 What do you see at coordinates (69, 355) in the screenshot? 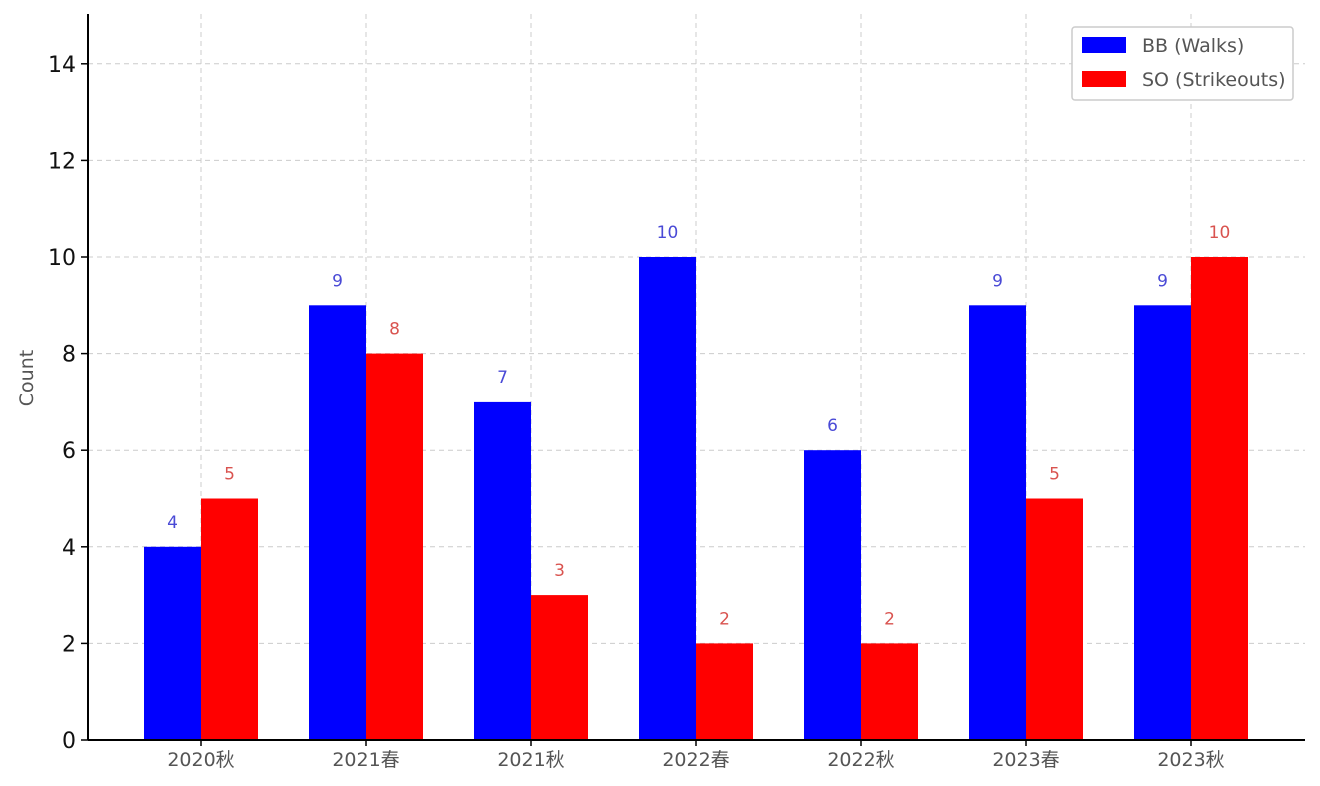
I see `y-tick-label: 8` at bounding box center [69, 355].